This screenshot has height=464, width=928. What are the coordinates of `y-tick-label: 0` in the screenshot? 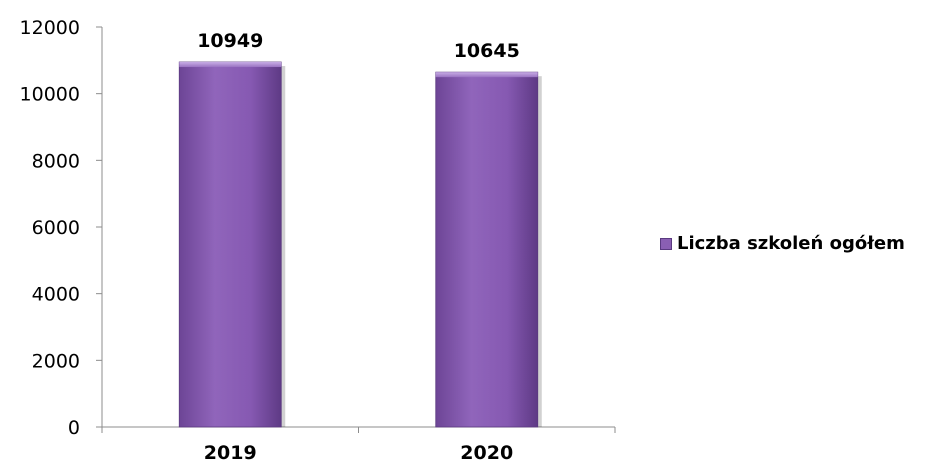 It's located at (74, 428).